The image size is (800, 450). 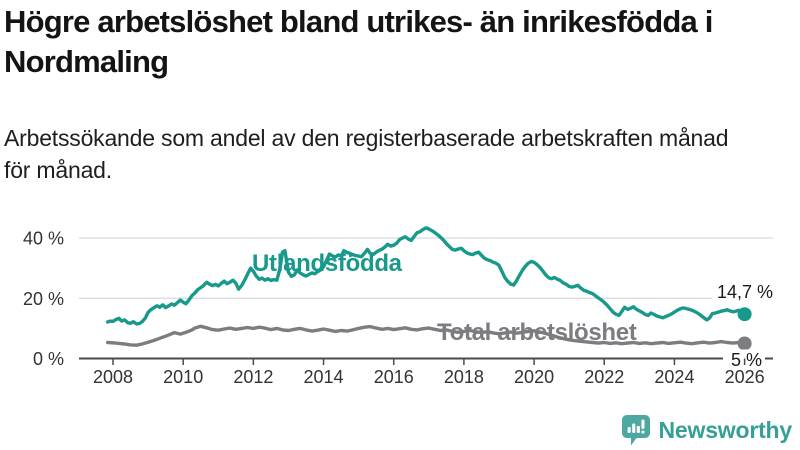 What do you see at coordinates (324, 377) in the screenshot?
I see `x-axis-label: 2014` at bounding box center [324, 377].